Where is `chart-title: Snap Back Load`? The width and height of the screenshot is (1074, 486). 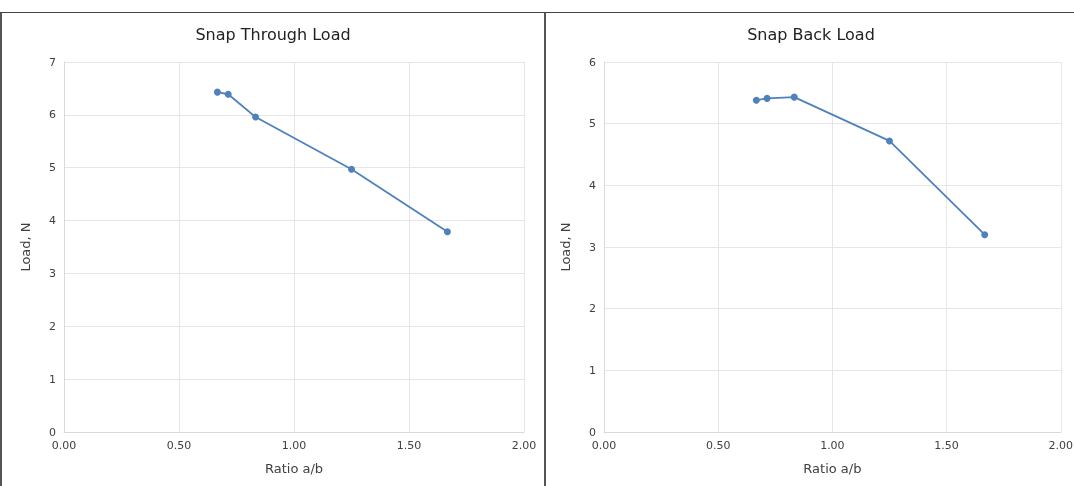
chart-title: Snap Back Load is located at coordinates (811, 34).